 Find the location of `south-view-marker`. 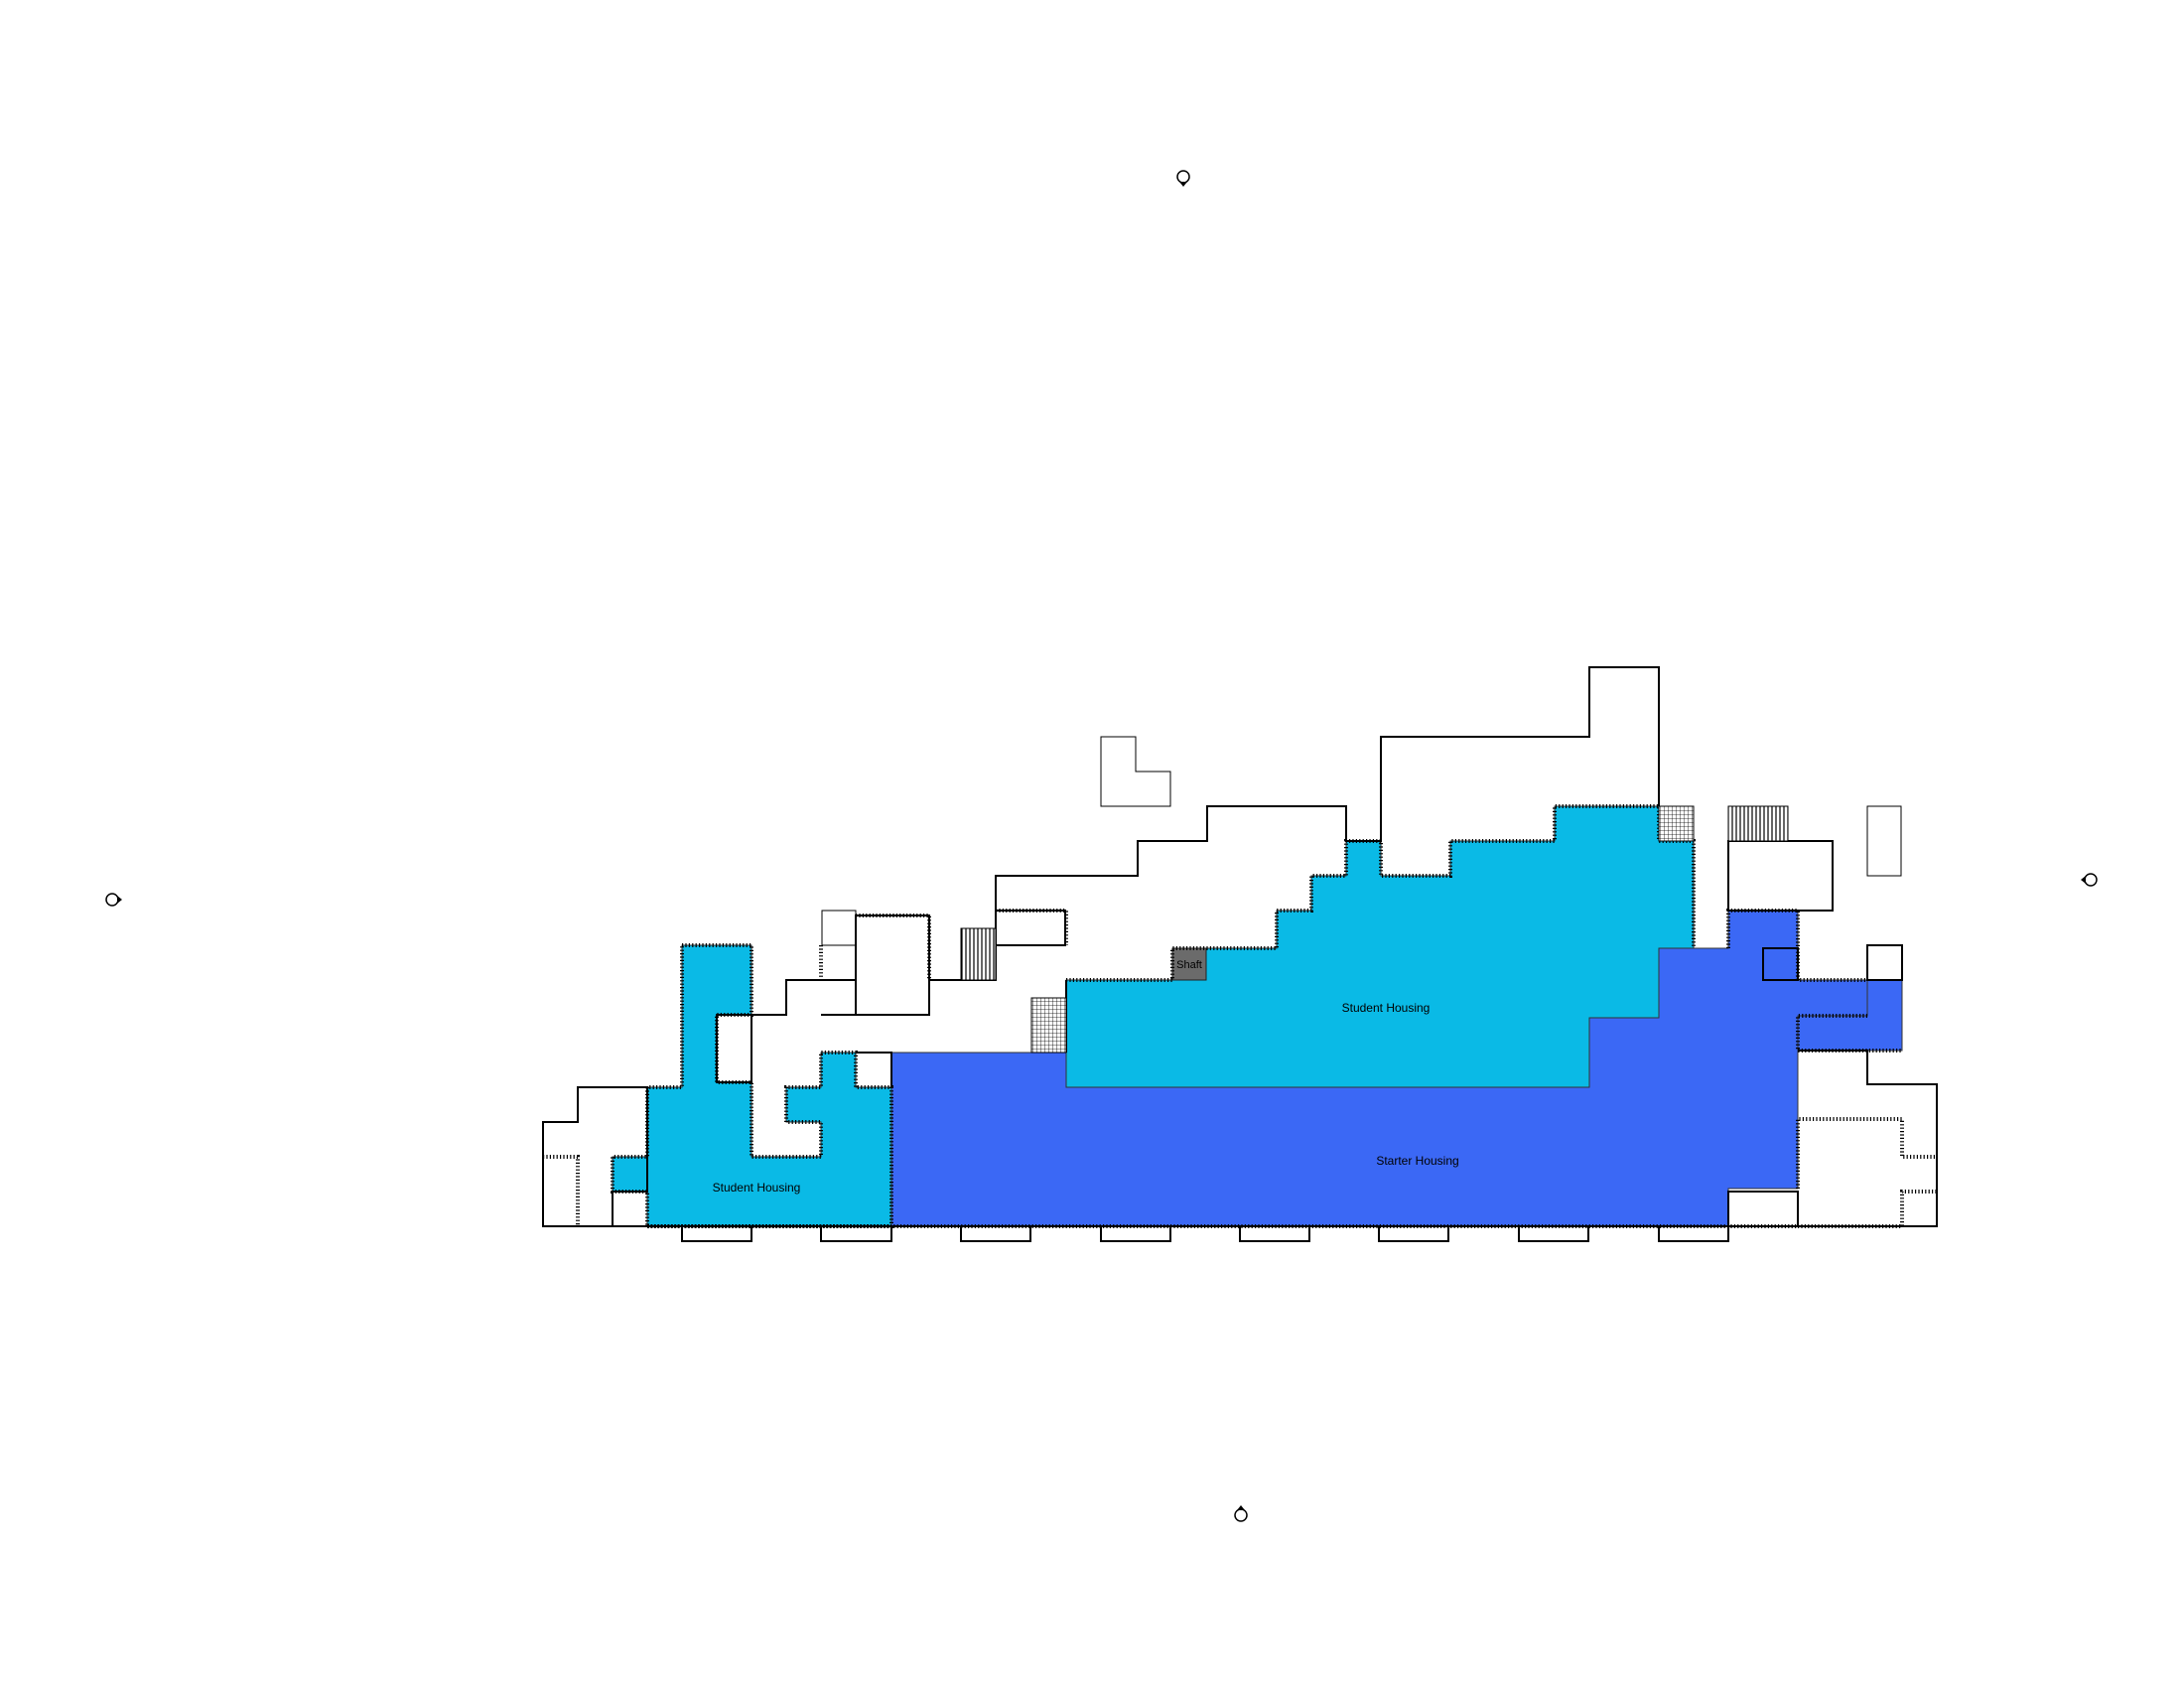

south-view-marker is located at coordinates (1241, 1513).